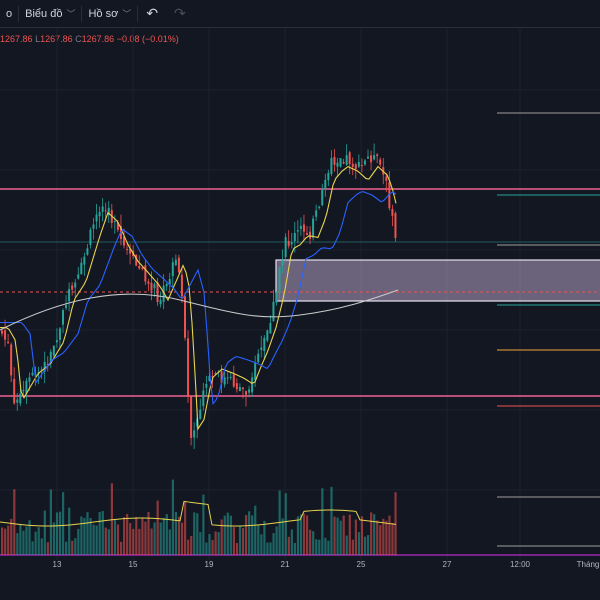  What do you see at coordinates (447, 564) in the screenshot?
I see `x-tick-label: 27` at bounding box center [447, 564].